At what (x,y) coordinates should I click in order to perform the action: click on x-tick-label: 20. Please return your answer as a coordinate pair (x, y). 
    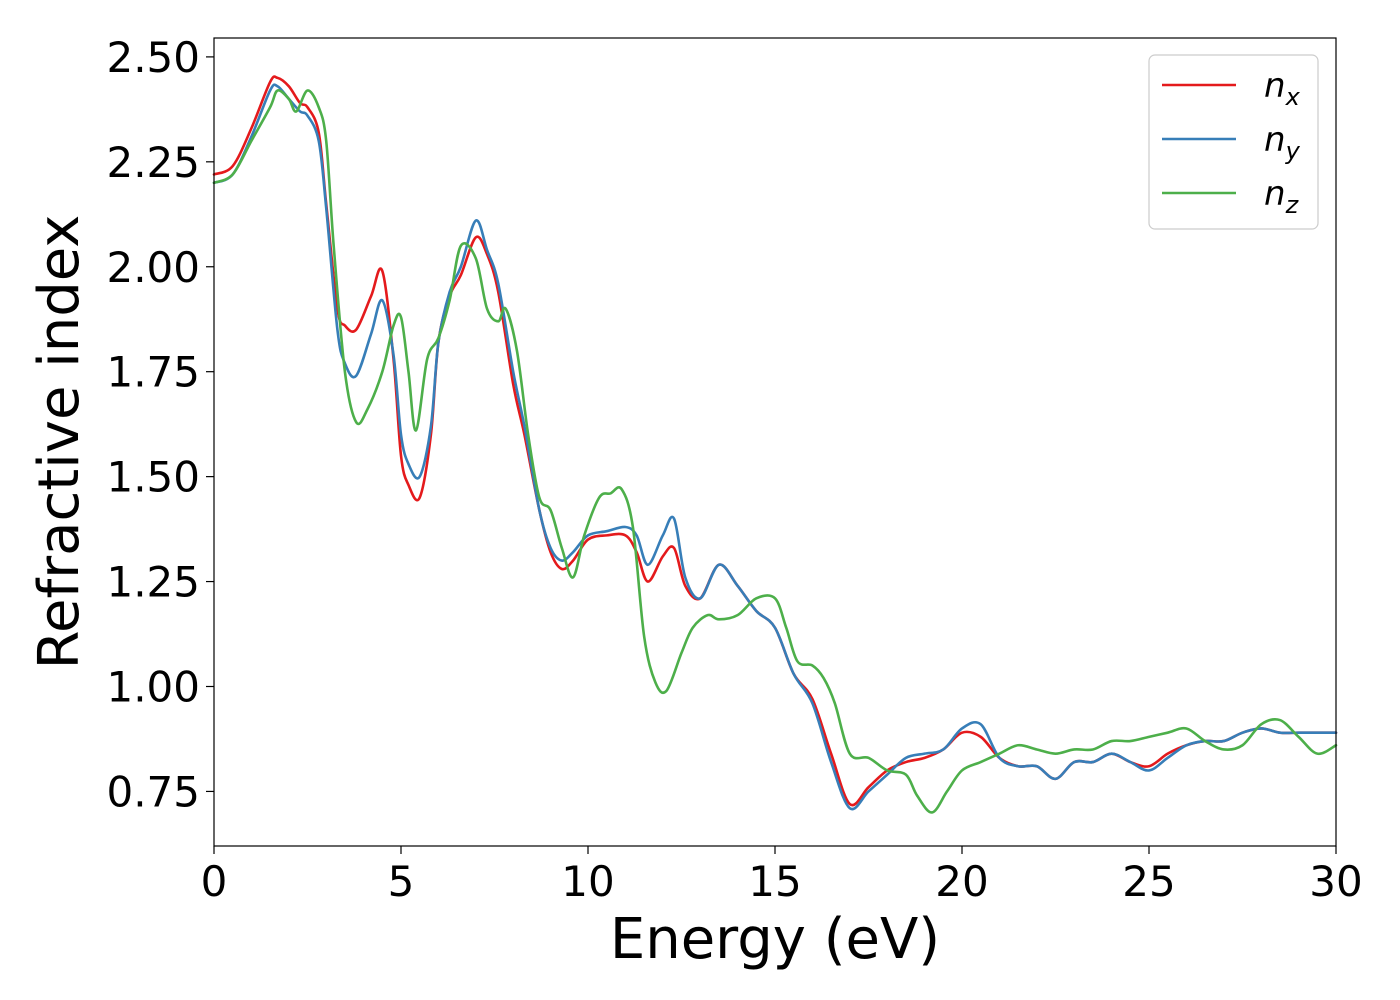
    Looking at the image, I should click on (961, 881).